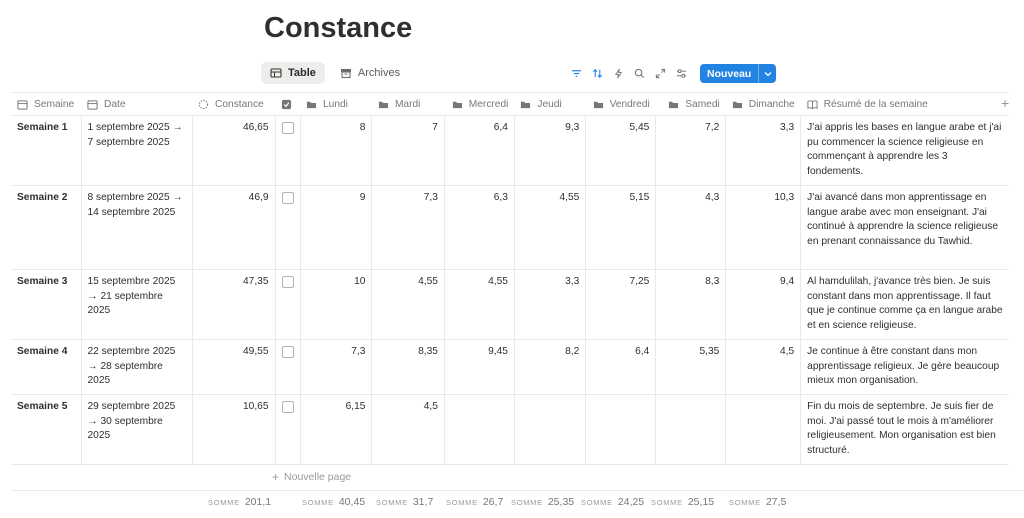  I want to click on cell-dimanche: 3,3, so click(763, 150).